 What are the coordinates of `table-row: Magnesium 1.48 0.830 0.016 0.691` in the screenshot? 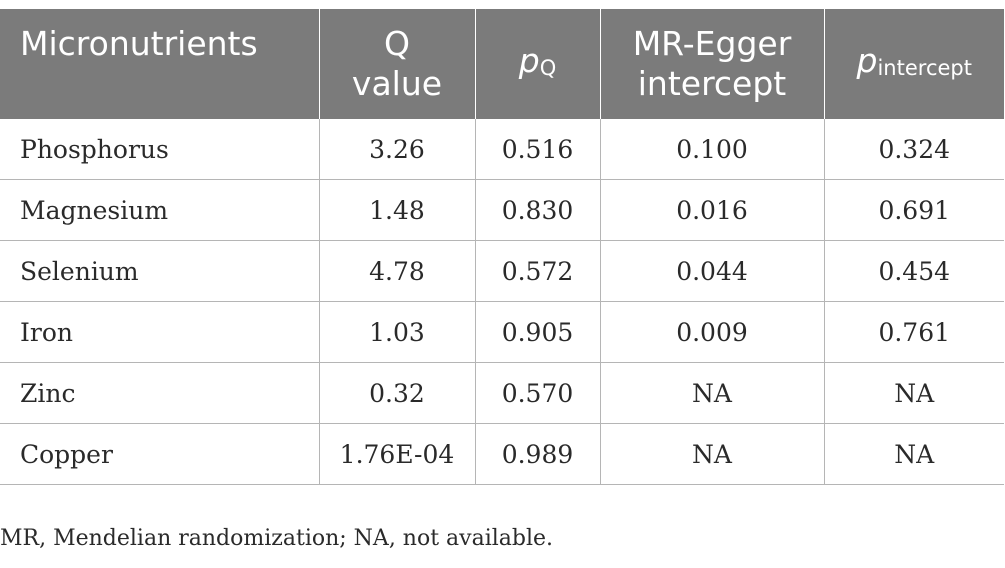 It's located at (502, 210).